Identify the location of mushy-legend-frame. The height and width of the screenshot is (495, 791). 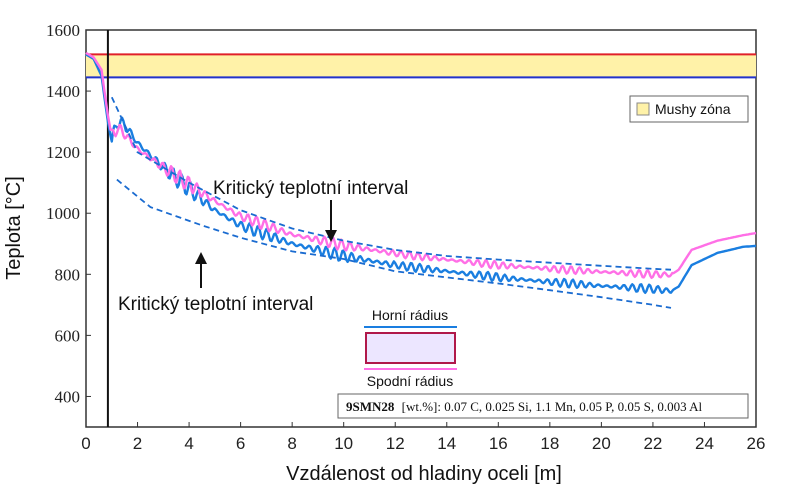
(689, 109).